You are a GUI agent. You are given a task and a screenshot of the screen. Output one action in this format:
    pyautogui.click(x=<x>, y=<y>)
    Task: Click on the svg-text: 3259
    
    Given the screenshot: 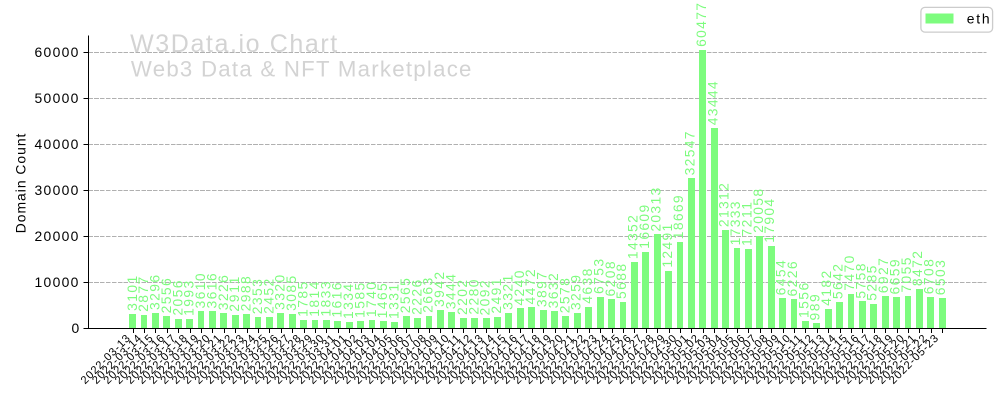 What is the action you would take?
    pyautogui.click(x=576, y=292)
    